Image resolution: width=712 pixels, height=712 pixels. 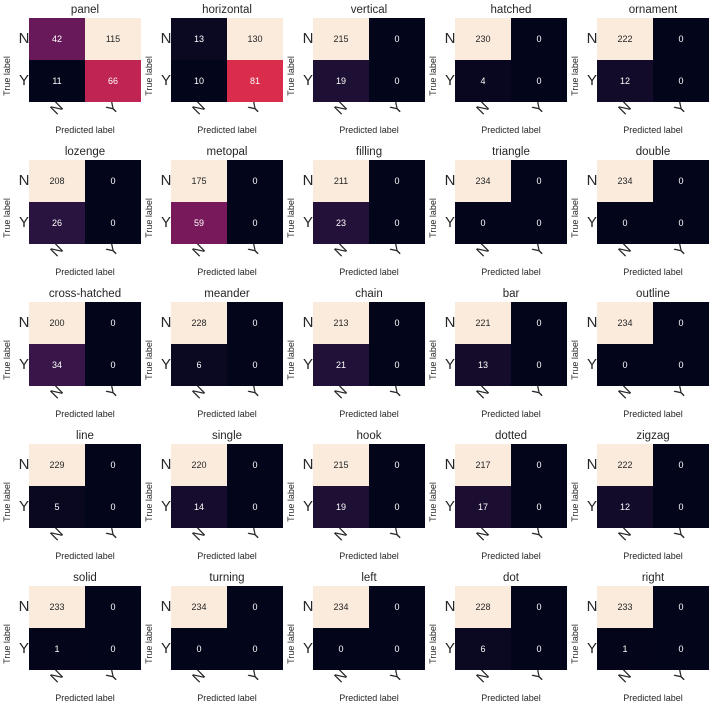 I want to click on heatmap-cell: 4, so click(x=483, y=81).